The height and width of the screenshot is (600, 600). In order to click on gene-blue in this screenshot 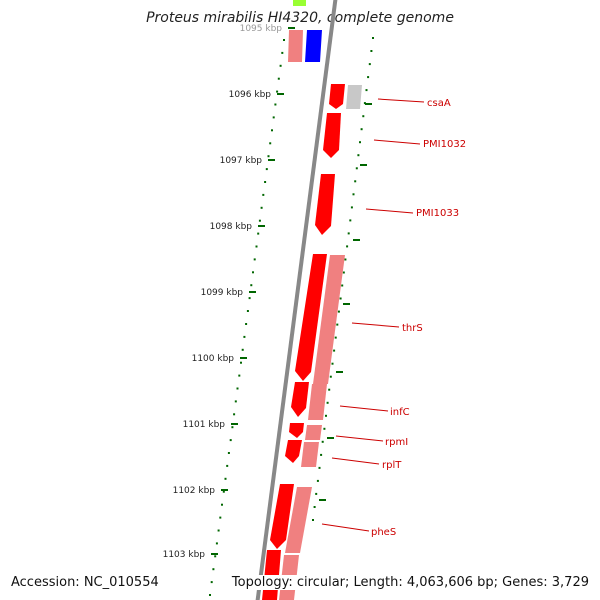, I will do `click(313, 46)`.